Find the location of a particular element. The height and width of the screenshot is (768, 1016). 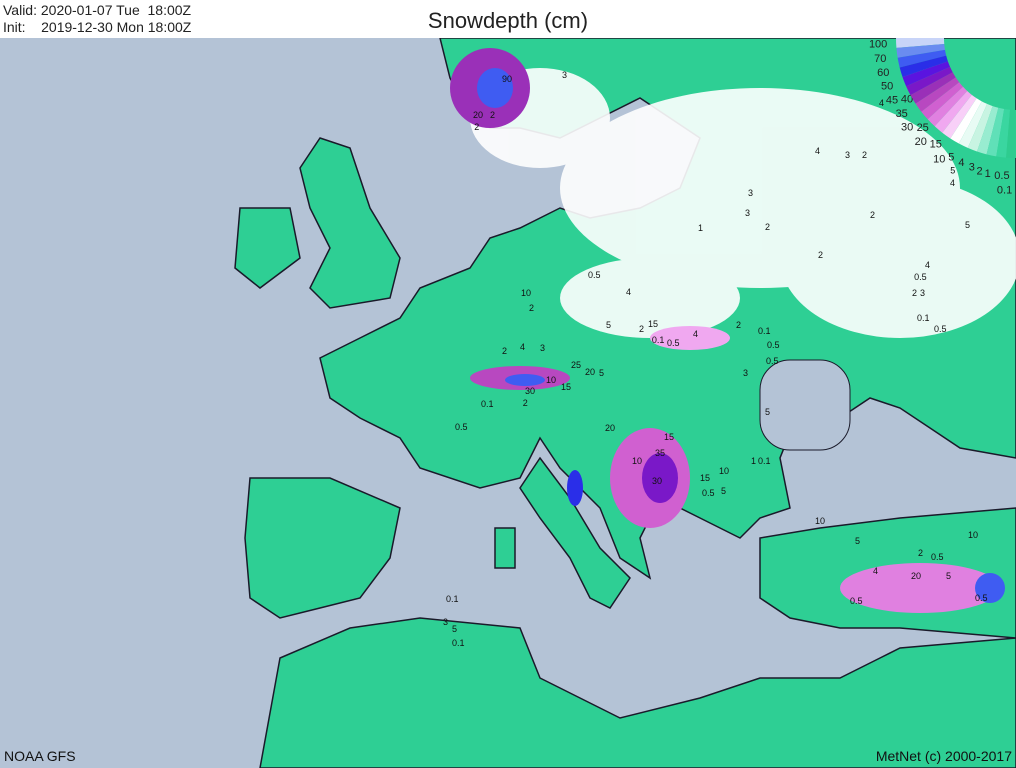

snow-depth-label: 25 is located at coordinates (576, 365).